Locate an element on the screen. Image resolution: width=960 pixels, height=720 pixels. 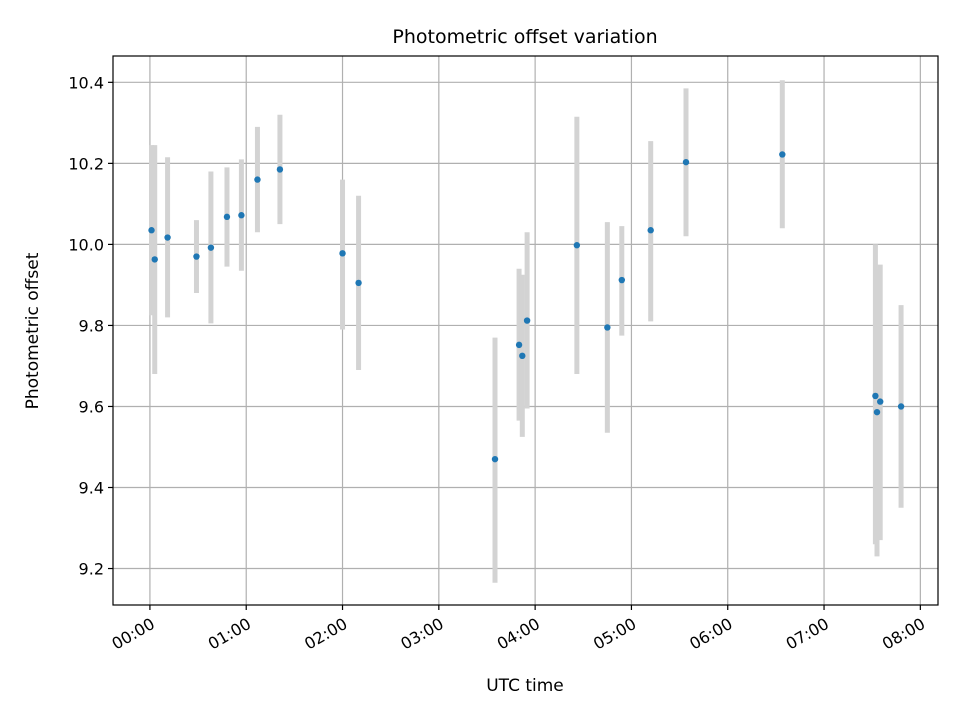
y-tick-label: 9.2 is located at coordinates (91, 569).